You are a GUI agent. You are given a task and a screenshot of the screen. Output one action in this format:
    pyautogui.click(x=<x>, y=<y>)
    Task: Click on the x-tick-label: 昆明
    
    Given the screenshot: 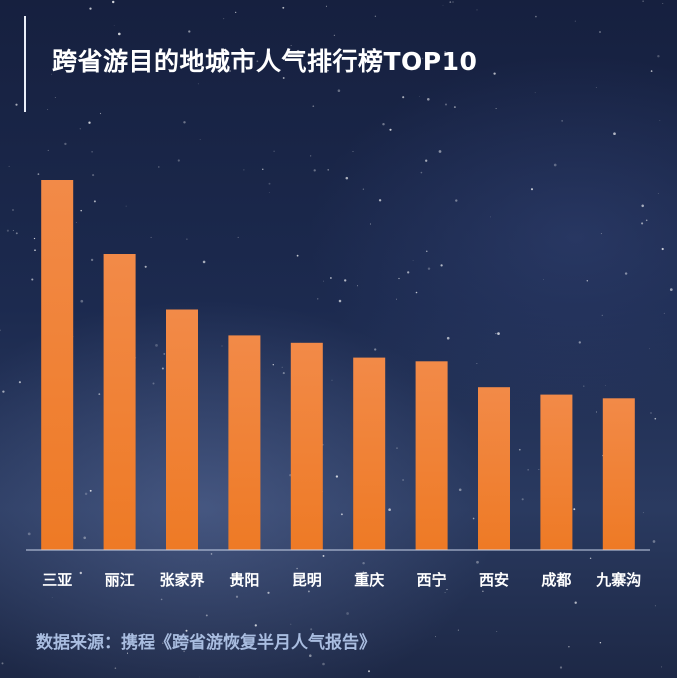 What is the action you would take?
    pyautogui.click(x=307, y=580)
    